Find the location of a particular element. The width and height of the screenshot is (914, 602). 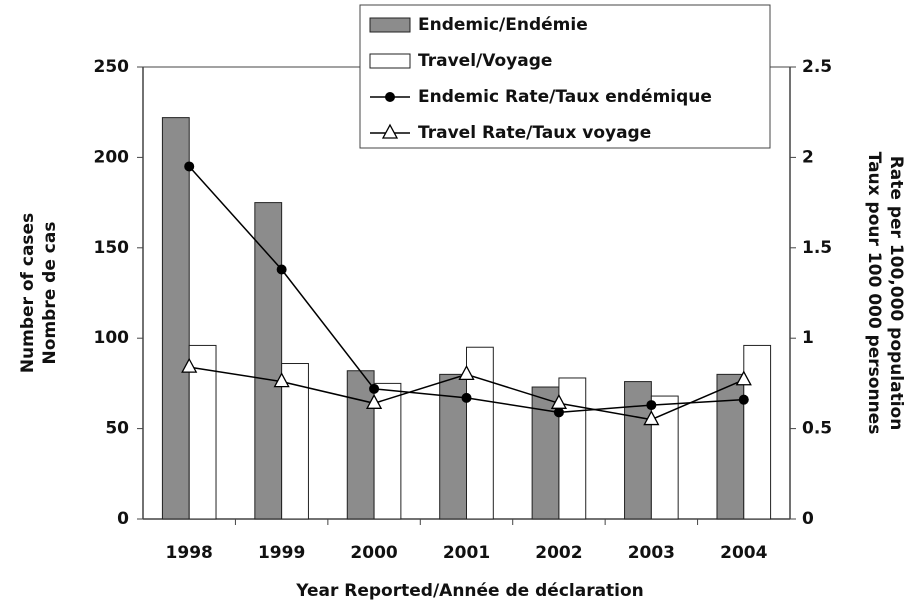

legend-box is located at coordinates (565, 76).